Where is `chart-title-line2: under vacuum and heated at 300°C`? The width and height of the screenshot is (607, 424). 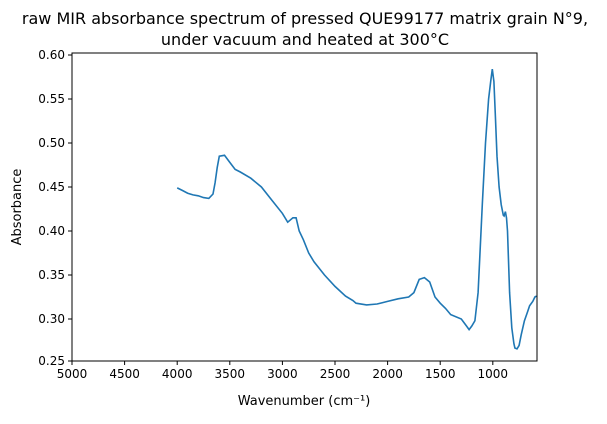
chart-title-line2: under vacuum and heated at 300°C is located at coordinates (305, 39).